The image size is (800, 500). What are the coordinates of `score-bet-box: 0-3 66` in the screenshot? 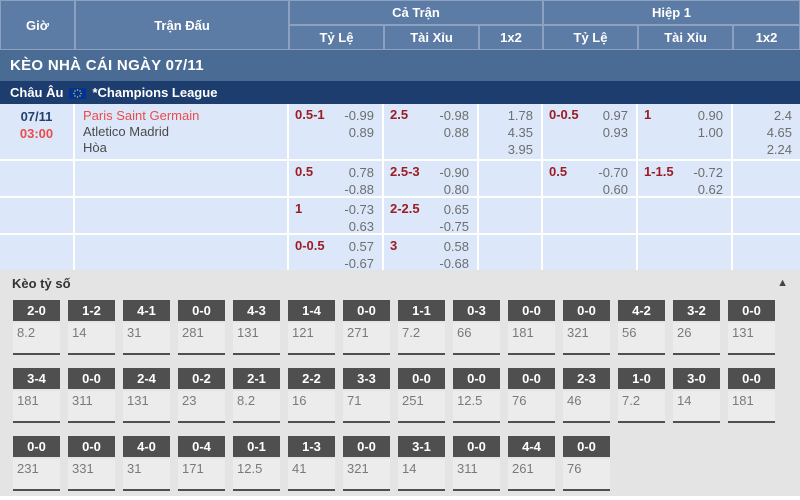 It's located at (476, 327).